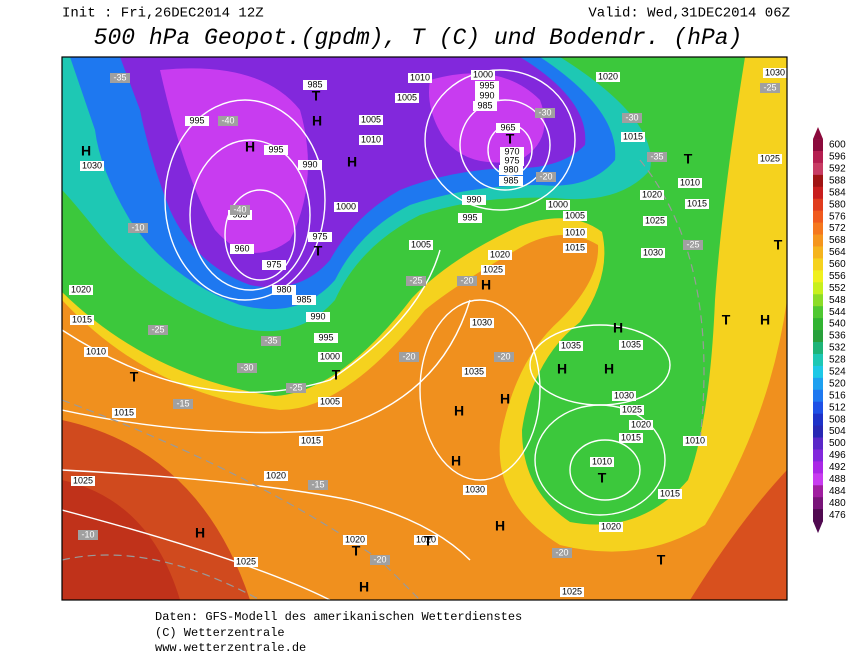  I want to click on colorbar-label: 576, so click(837, 216).